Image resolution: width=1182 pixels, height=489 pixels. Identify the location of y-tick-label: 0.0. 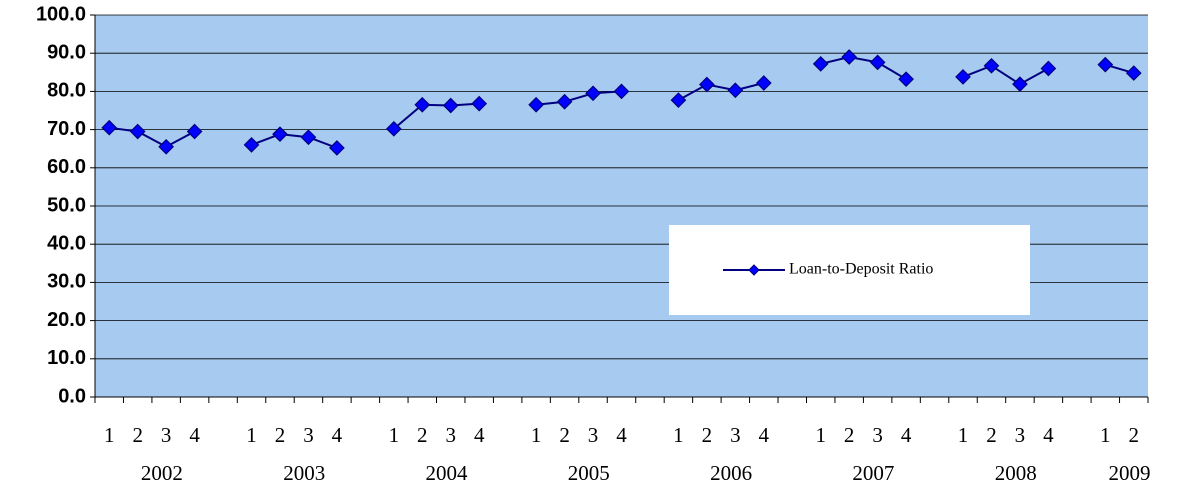
(72, 396).